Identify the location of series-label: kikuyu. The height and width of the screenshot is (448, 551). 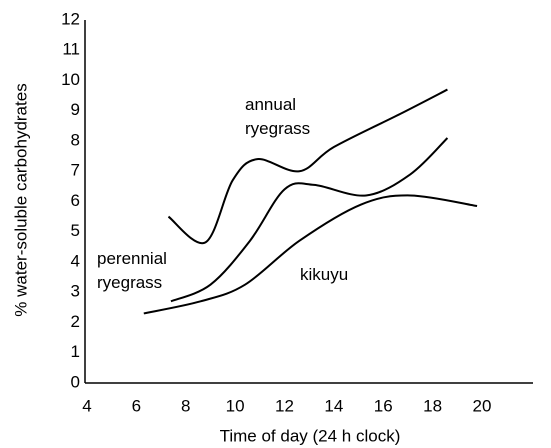
(324, 274).